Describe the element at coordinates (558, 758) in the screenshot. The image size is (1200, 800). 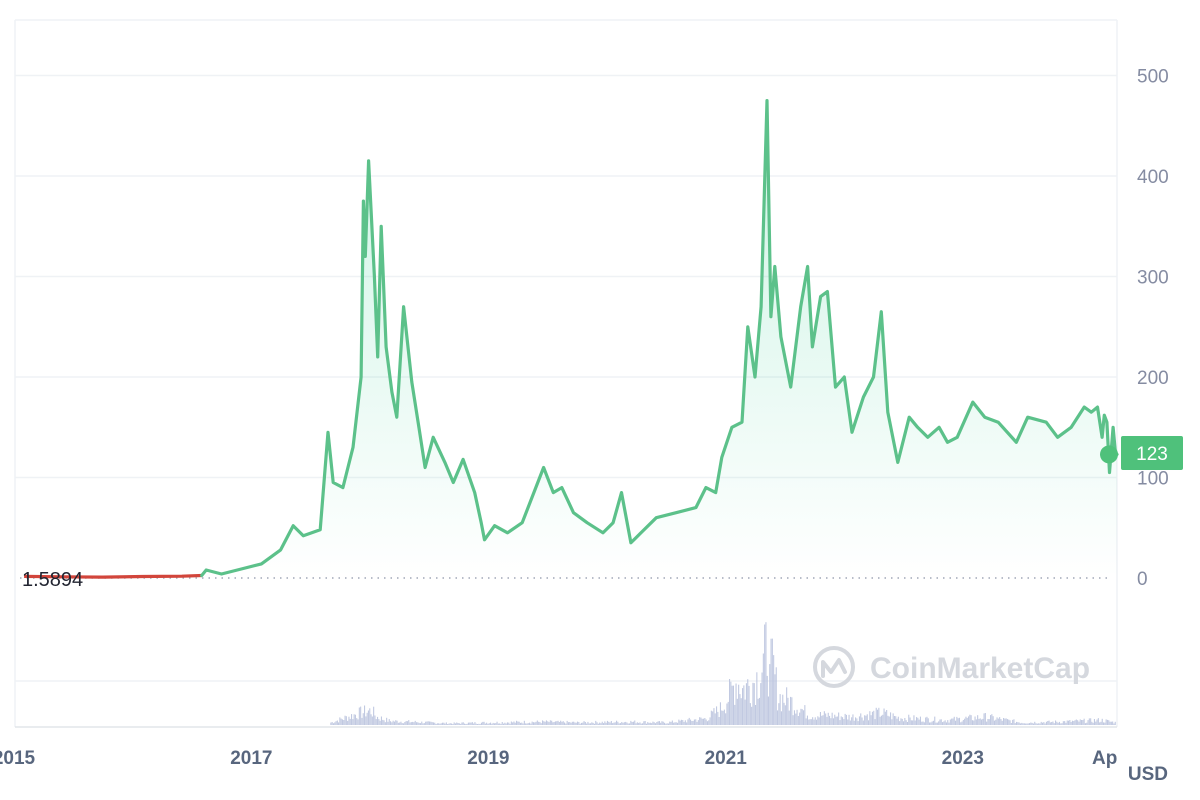
I see `x-axis-ticks: 2015 2017 2019 2021 2023 Ap` at that location.